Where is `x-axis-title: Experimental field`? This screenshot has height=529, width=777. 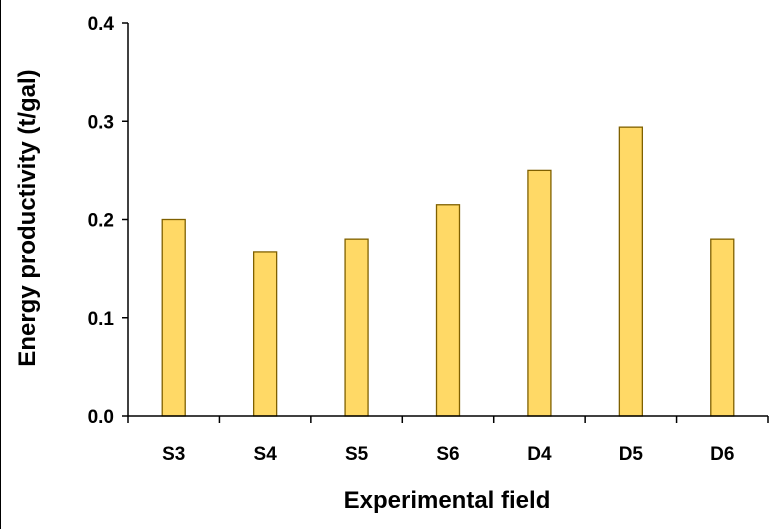
x-axis-title: Experimental field is located at coordinates (447, 500).